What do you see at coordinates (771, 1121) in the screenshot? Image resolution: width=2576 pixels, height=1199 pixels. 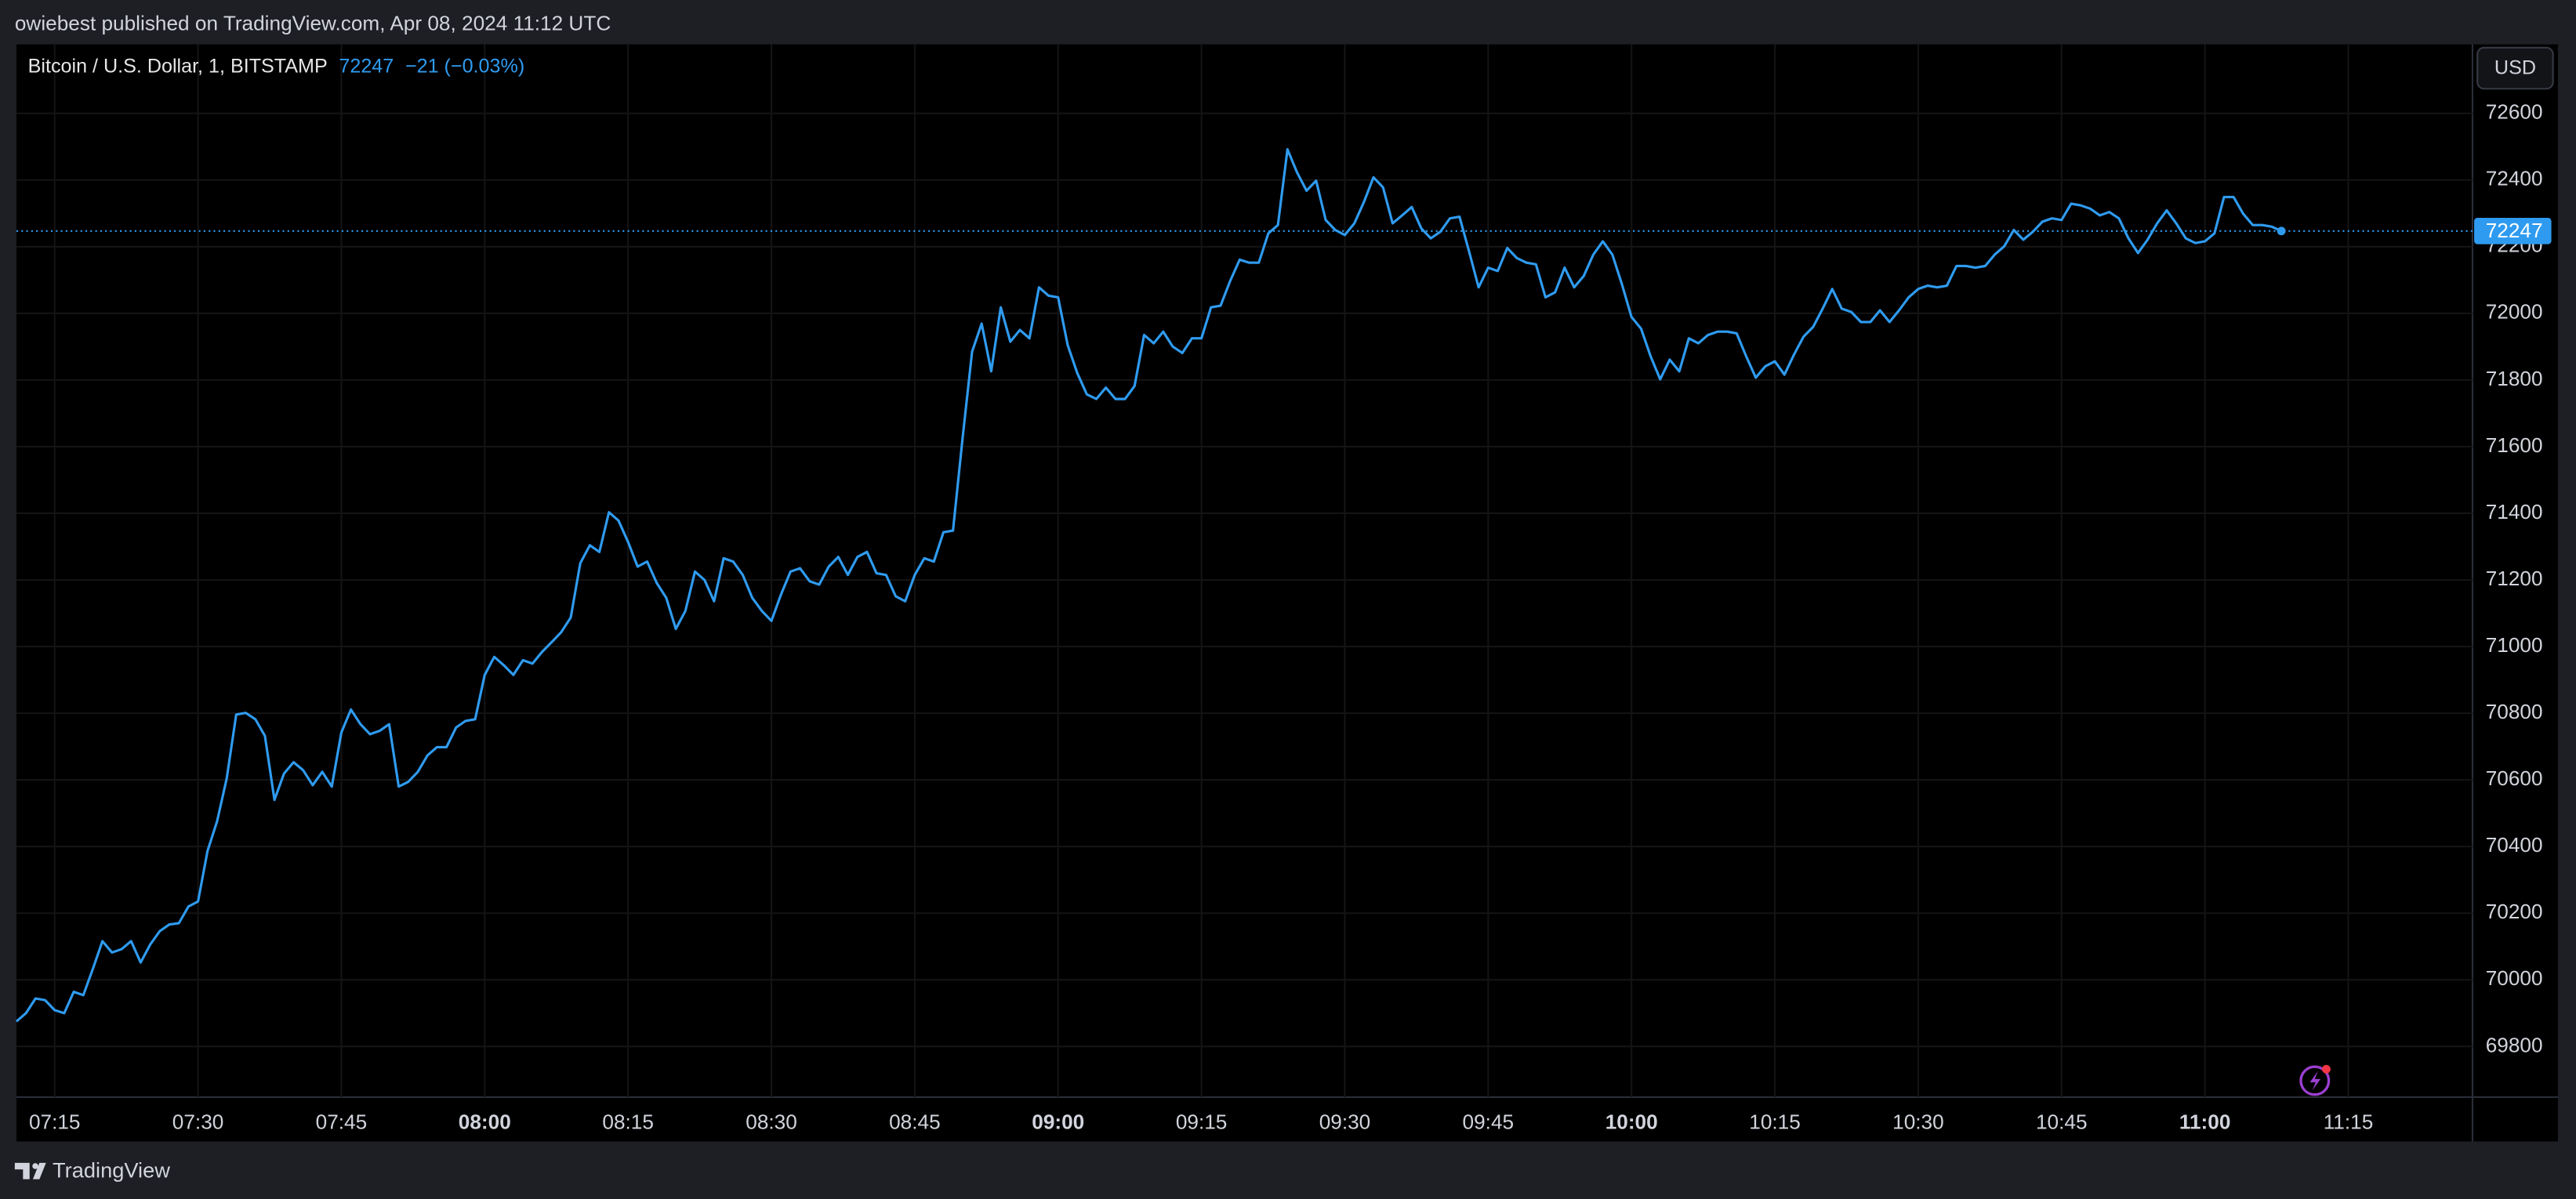 I see `x-tick-label: 08:30` at bounding box center [771, 1121].